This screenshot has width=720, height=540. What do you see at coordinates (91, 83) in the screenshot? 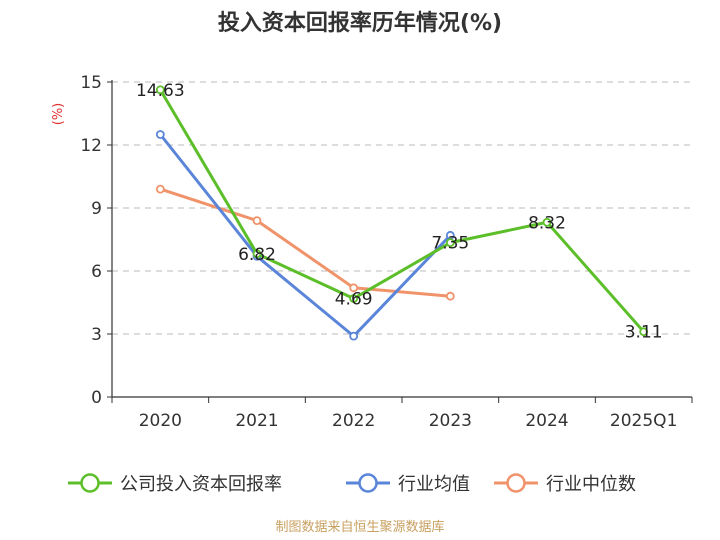
I see `y-tick-label: 15` at bounding box center [91, 83].